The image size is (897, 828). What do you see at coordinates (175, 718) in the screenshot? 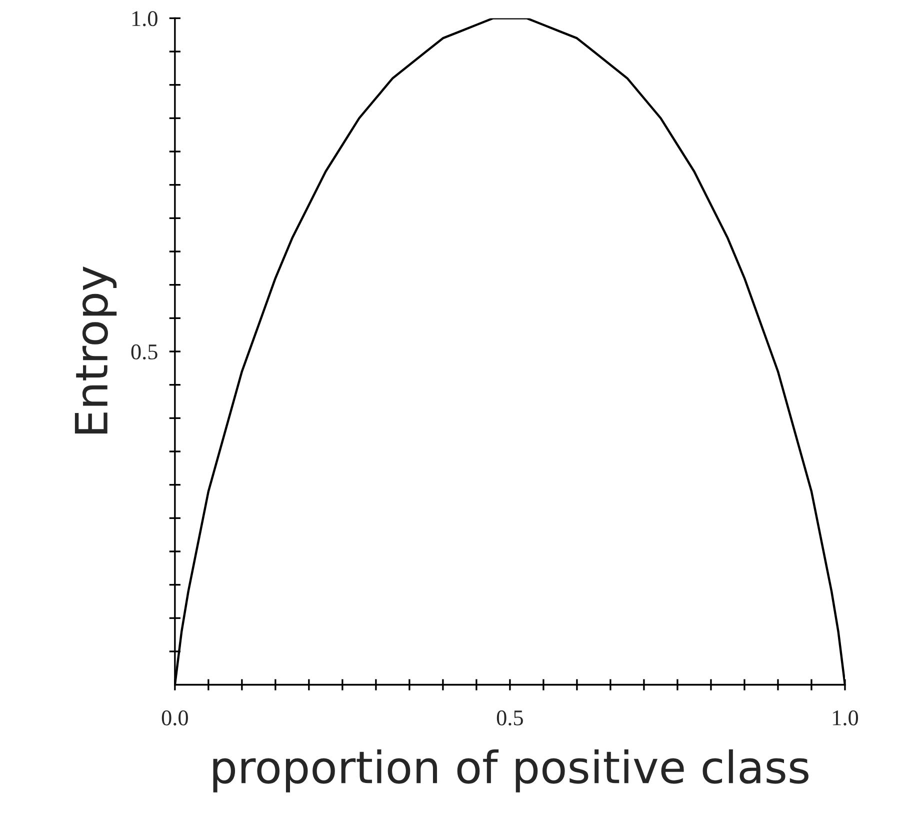
I see `x-tick-label: 0.0` at bounding box center [175, 718].